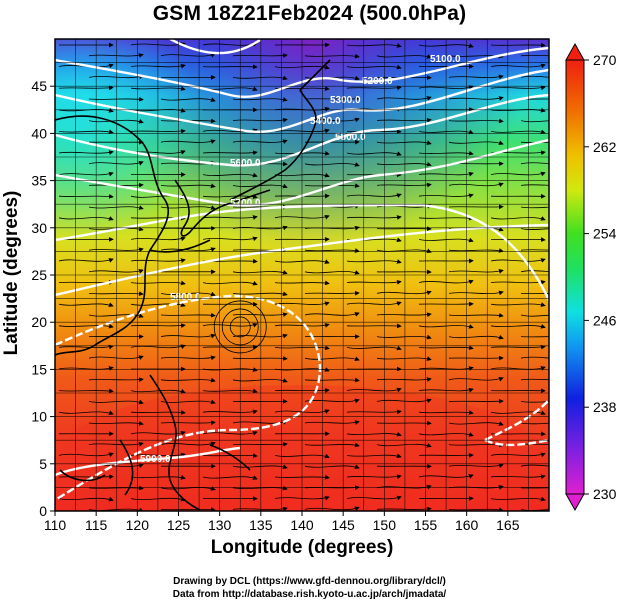  Describe the element at coordinates (96, 525) in the screenshot. I see `x-tick-label: 115` at that location.